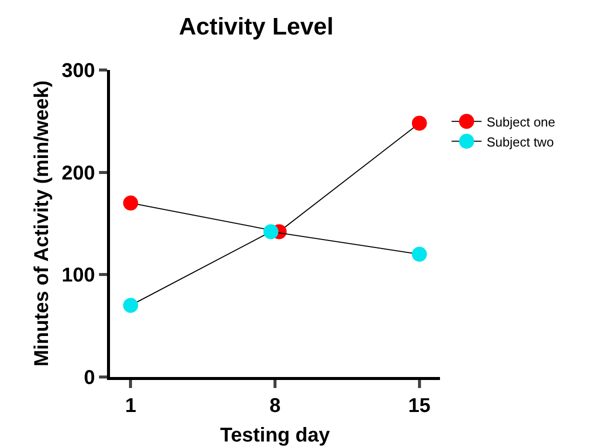  I want to click on legend-label: Subject two, so click(520, 142).